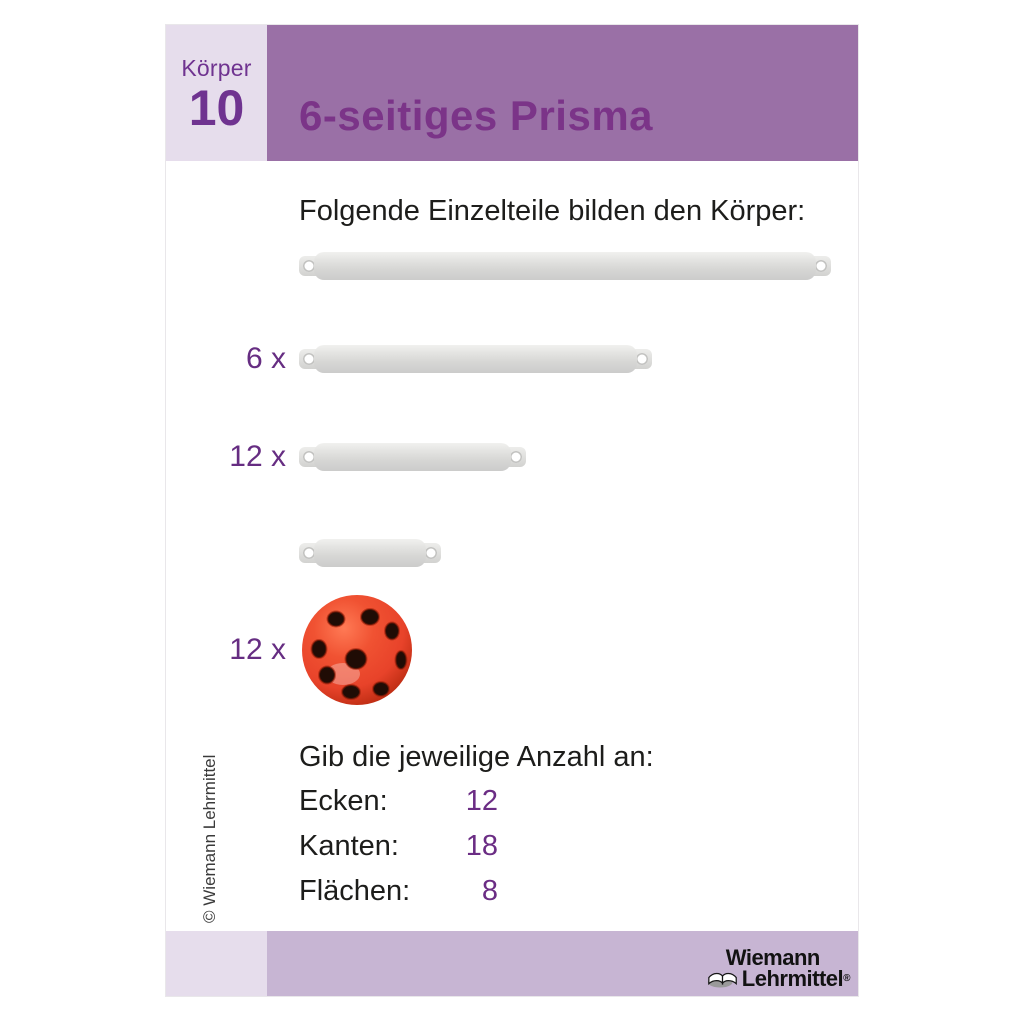 The image size is (1024, 1024). I want to click on card-header: Körper 10 6-seitiges Prisma, so click(512, 93).